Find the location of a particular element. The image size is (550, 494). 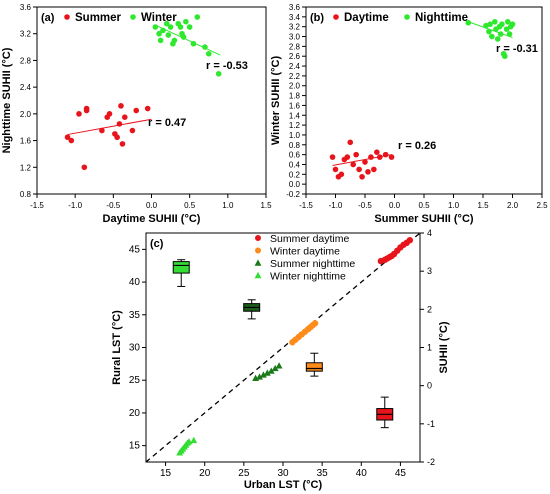

y-tick-label: 30 is located at coordinates (135, 348).